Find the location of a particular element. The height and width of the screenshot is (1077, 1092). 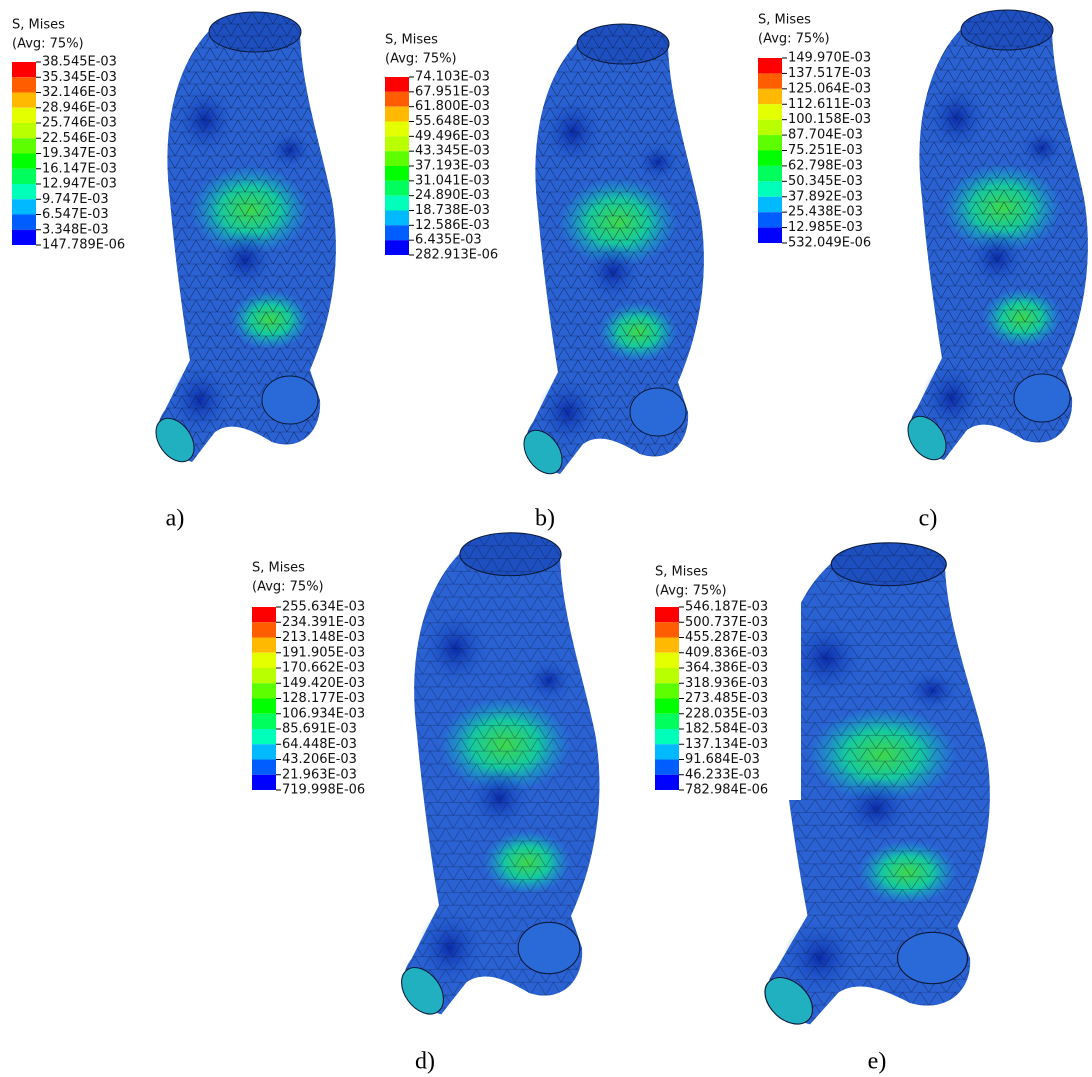

legend-label: 318.936E-03 is located at coordinates (726, 683).